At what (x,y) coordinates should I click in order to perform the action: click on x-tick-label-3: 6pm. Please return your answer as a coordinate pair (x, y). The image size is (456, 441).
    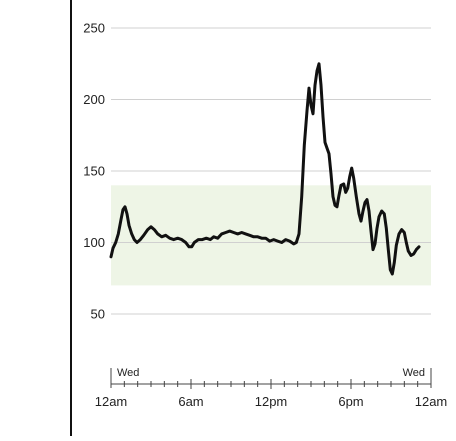
    Looking at the image, I should click on (350, 401).